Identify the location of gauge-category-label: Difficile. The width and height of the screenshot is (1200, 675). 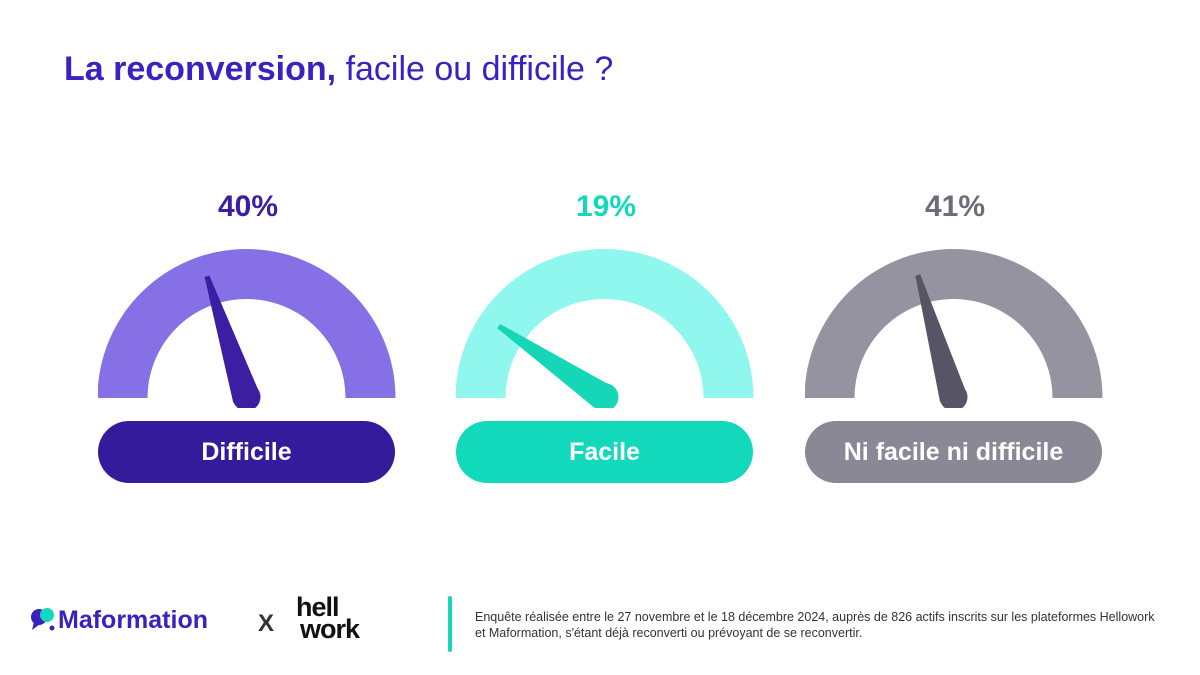
(246, 452).